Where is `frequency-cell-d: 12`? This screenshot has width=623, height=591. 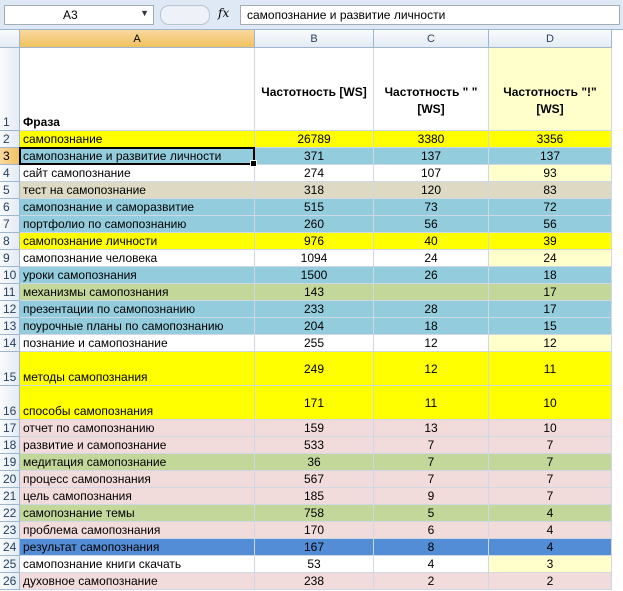
frequency-cell-d: 12 is located at coordinates (550, 343).